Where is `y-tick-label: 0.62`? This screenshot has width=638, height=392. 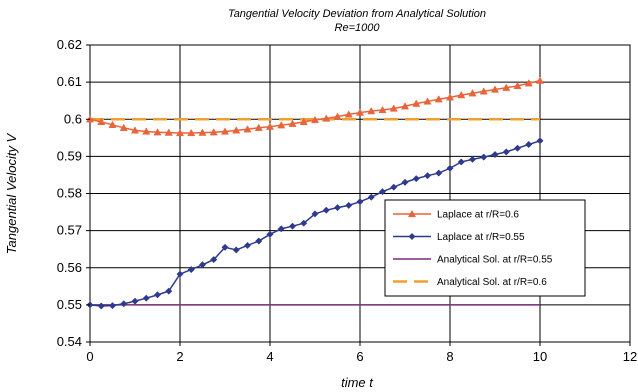
y-tick-label: 0.62 is located at coordinates (69, 44).